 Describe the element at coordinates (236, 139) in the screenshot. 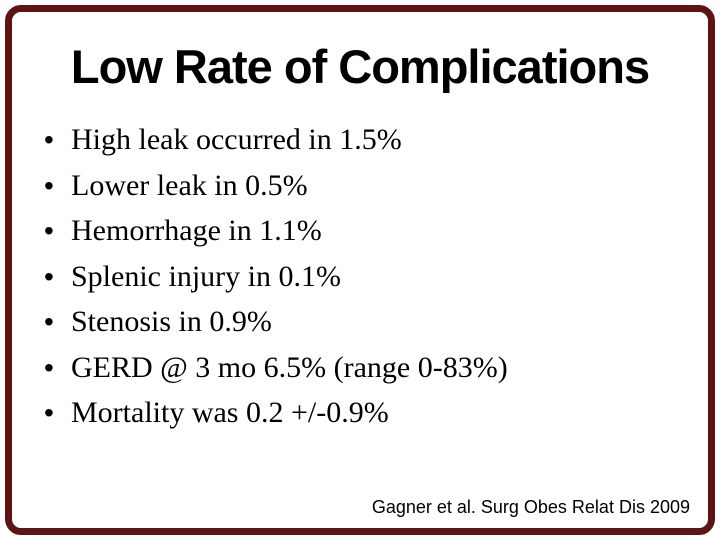

I see `bullet-text: High leak occurred in 1.5%` at that location.